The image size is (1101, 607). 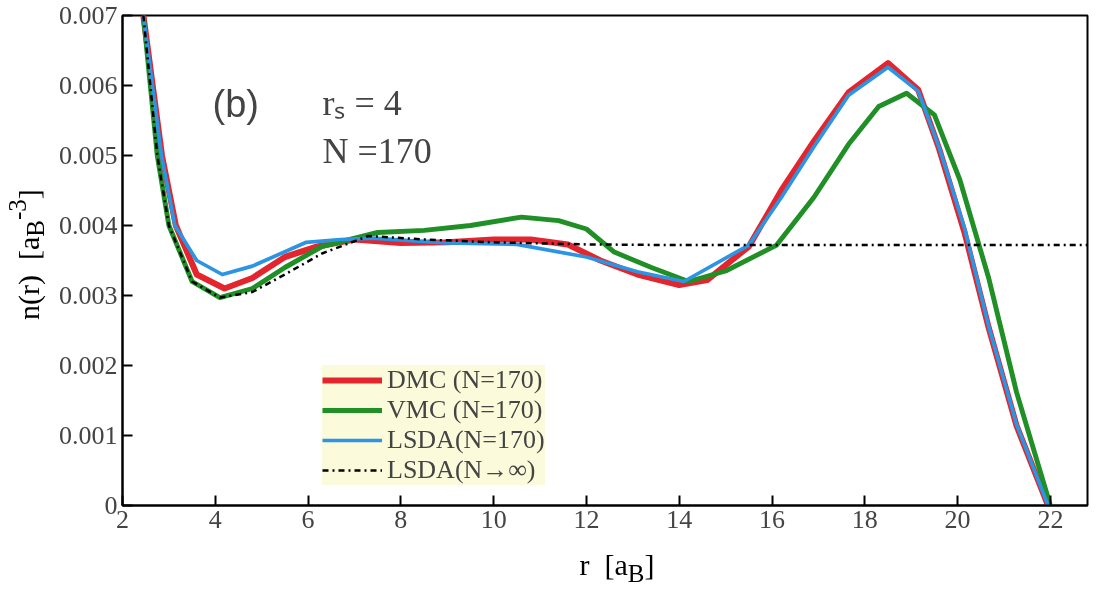 What do you see at coordinates (88, 155) in the screenshot?
I see `y-tick-label: 0.005` at bounding box center [88, 155].